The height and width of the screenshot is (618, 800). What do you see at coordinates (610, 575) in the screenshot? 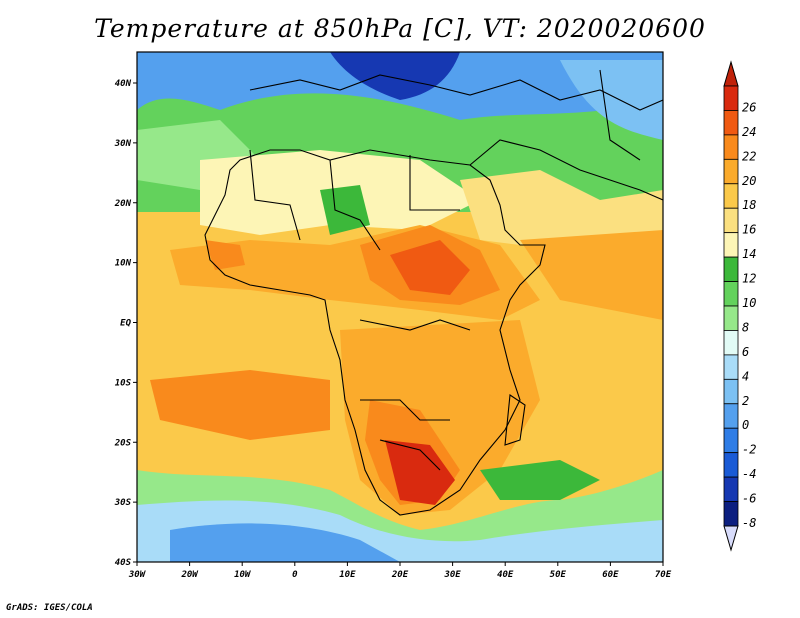
I see `lon-tick-label: 60E` at bounding box center [610, 575].